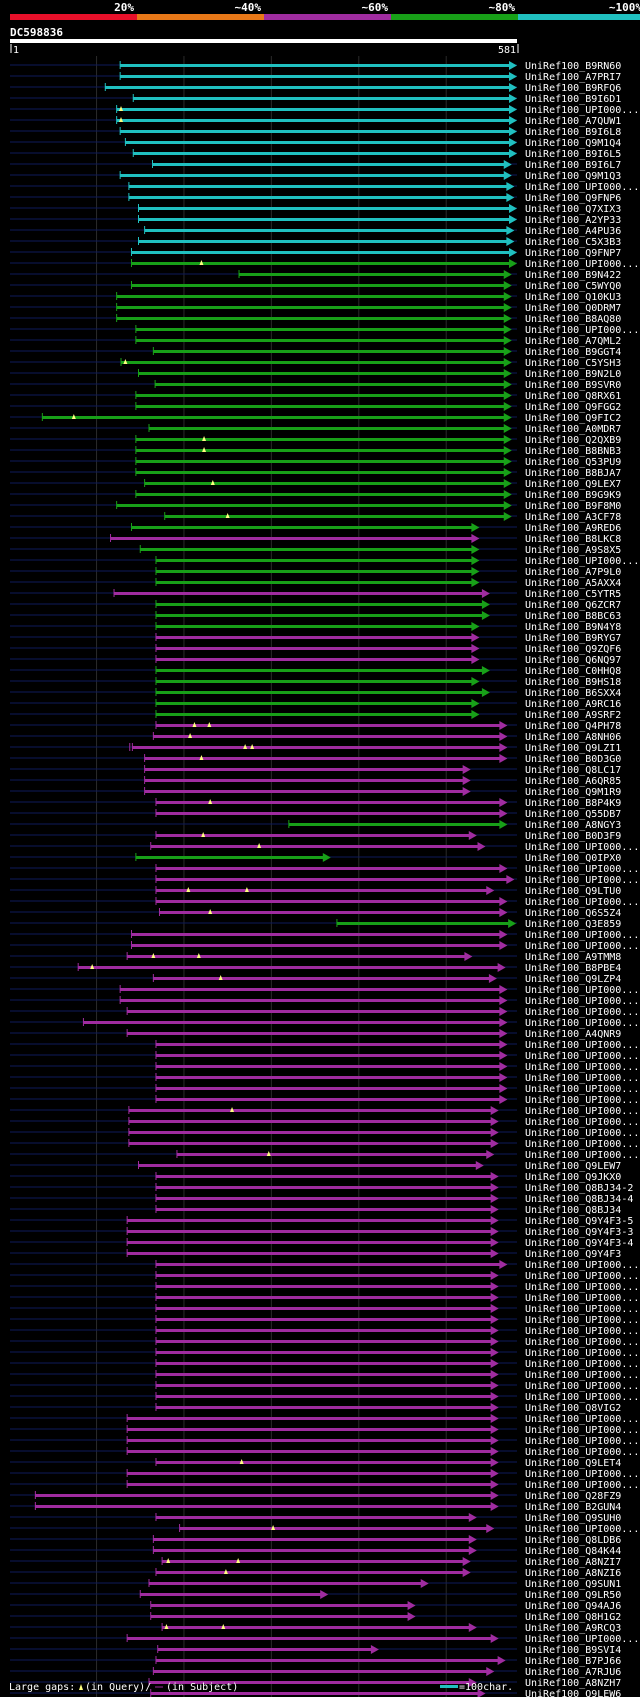 Image resolution: width=640 pixels, height=1697 pixels. What do you see at coordinates (315, 341) in the screenshot?
I see `hit-row: UniRef100_A7QML2` at bounding box center [315, 341].